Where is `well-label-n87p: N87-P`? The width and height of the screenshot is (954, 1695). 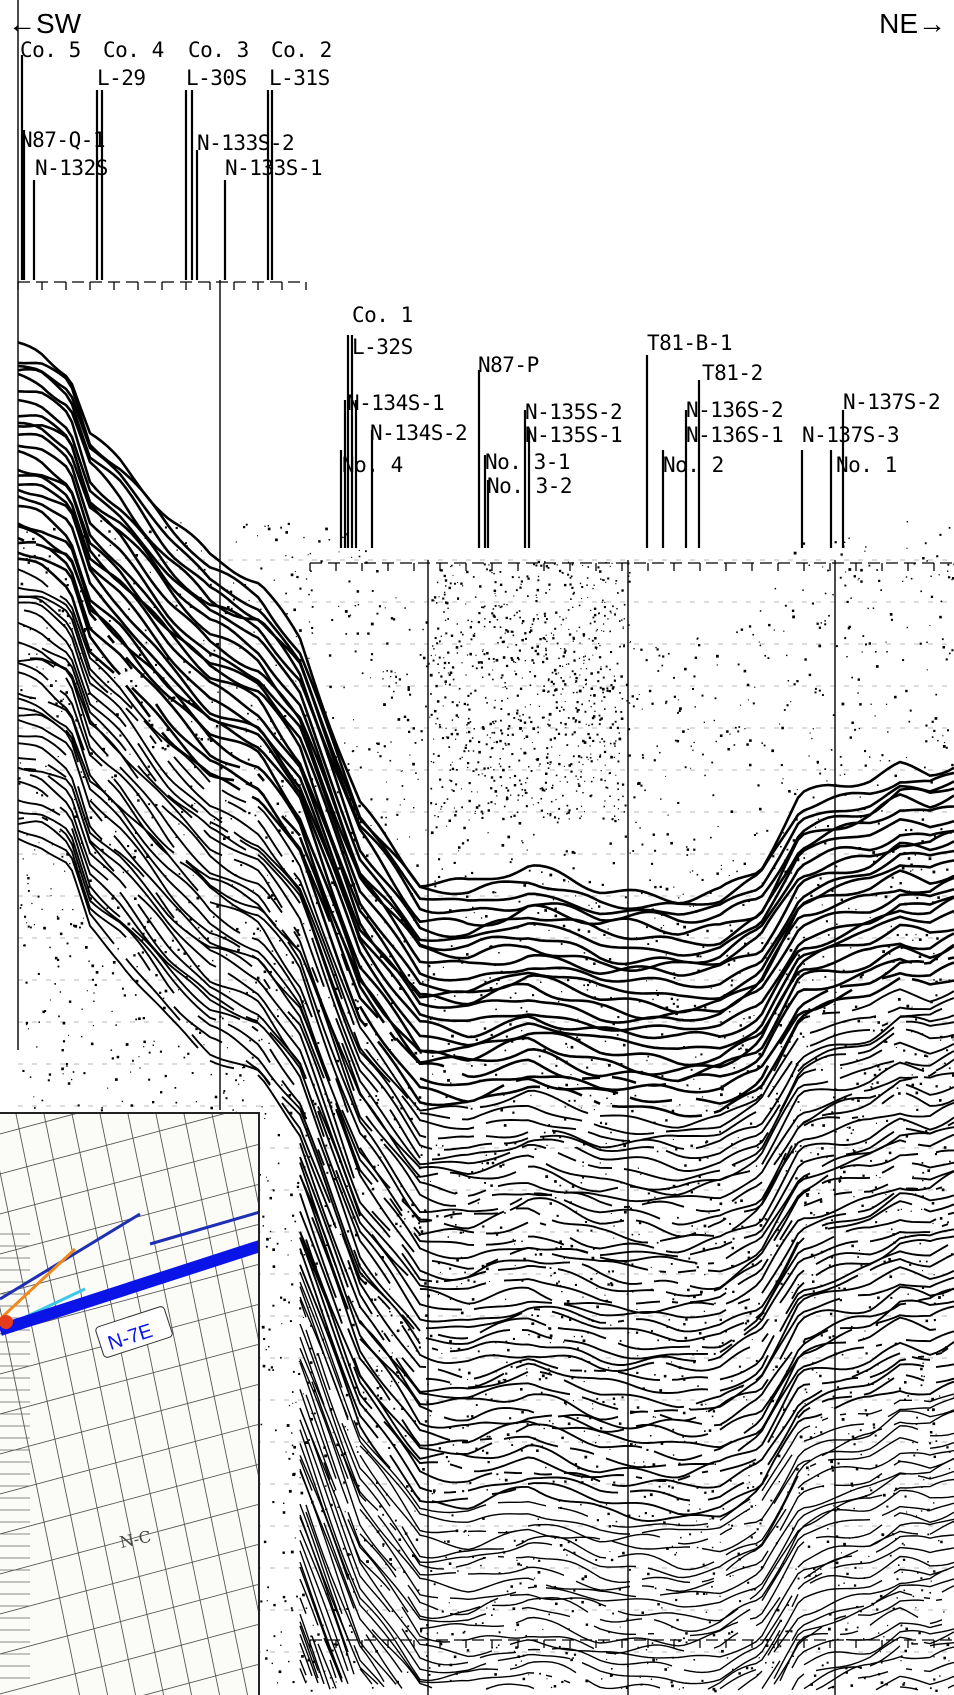 well-label-n87p: N87-P is located at coordinates (508, 365).